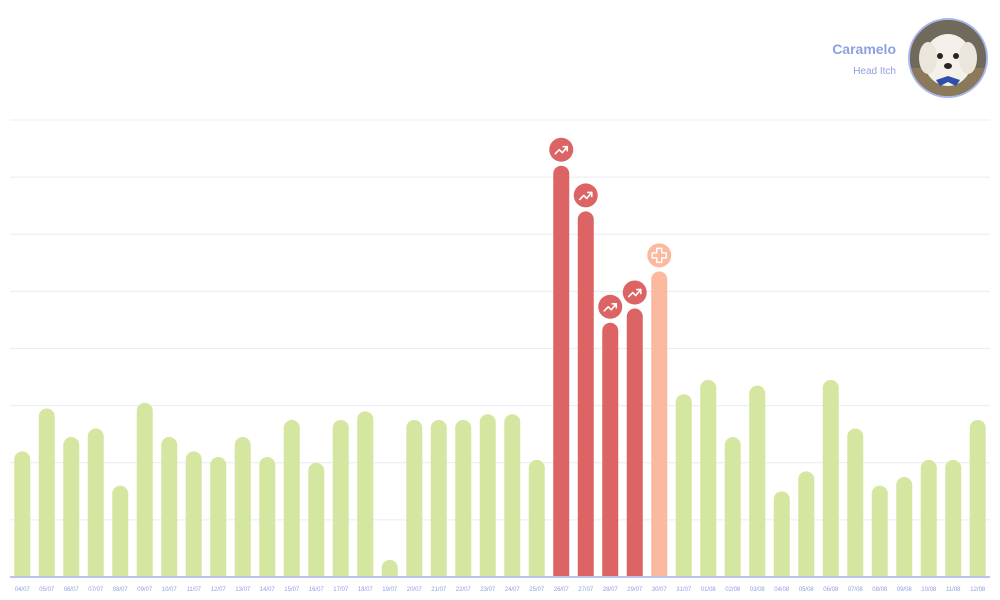 The width and height of the screenshot is (1000, 600). What do you see at coordinates (243, 590) in the screenshot?
I see `x-tick-label: 13/07` at bounding box center [243, 590].